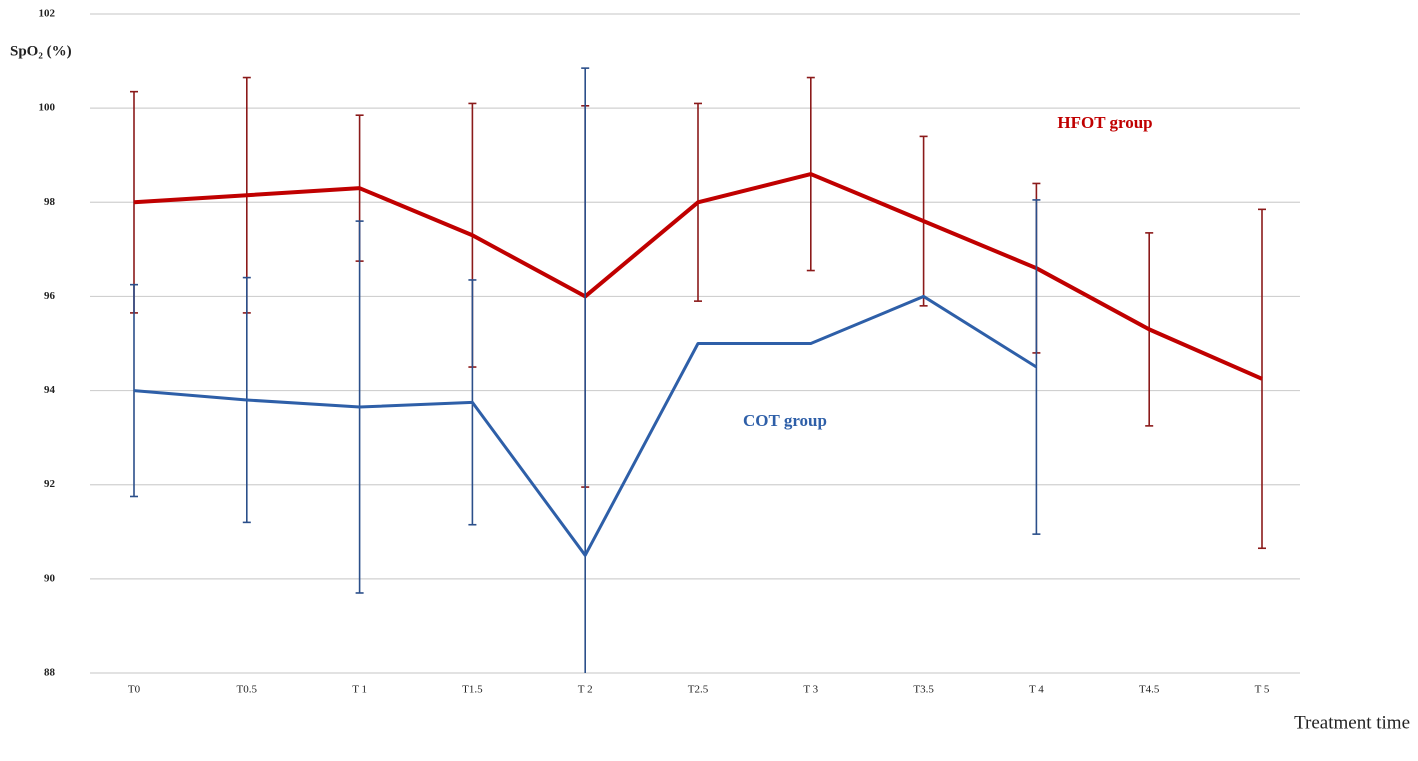 This screenshot has width=1418, height=761. Describe the element at coordinates (47, 108) in the screenshot. I see `y-tick-label: 100` at that location.